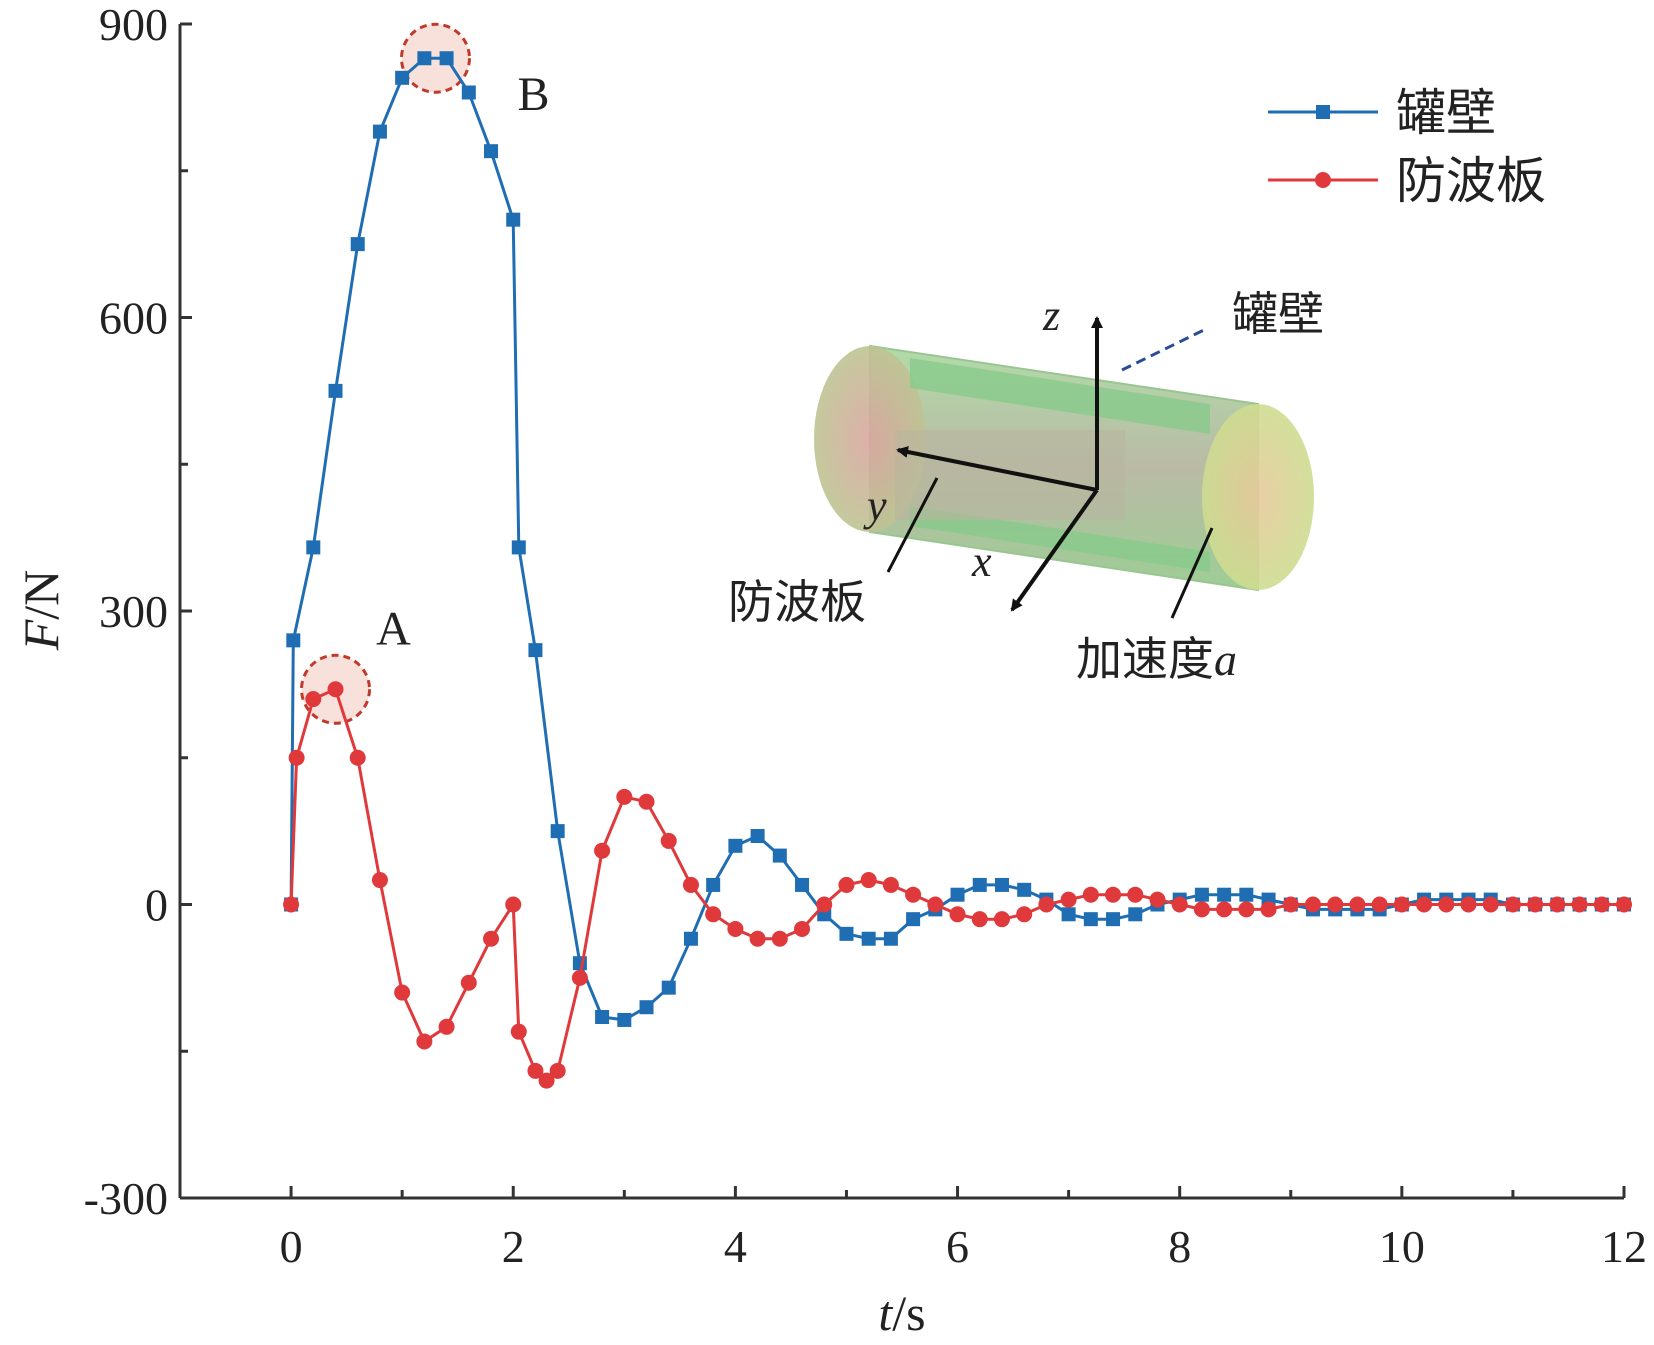 The width and height of the screenshot is (1654, 1345). What do you see at coordinates (533, 94) in the screenshot?
I see `annotation-label: B` at bounding box center [533, 94].